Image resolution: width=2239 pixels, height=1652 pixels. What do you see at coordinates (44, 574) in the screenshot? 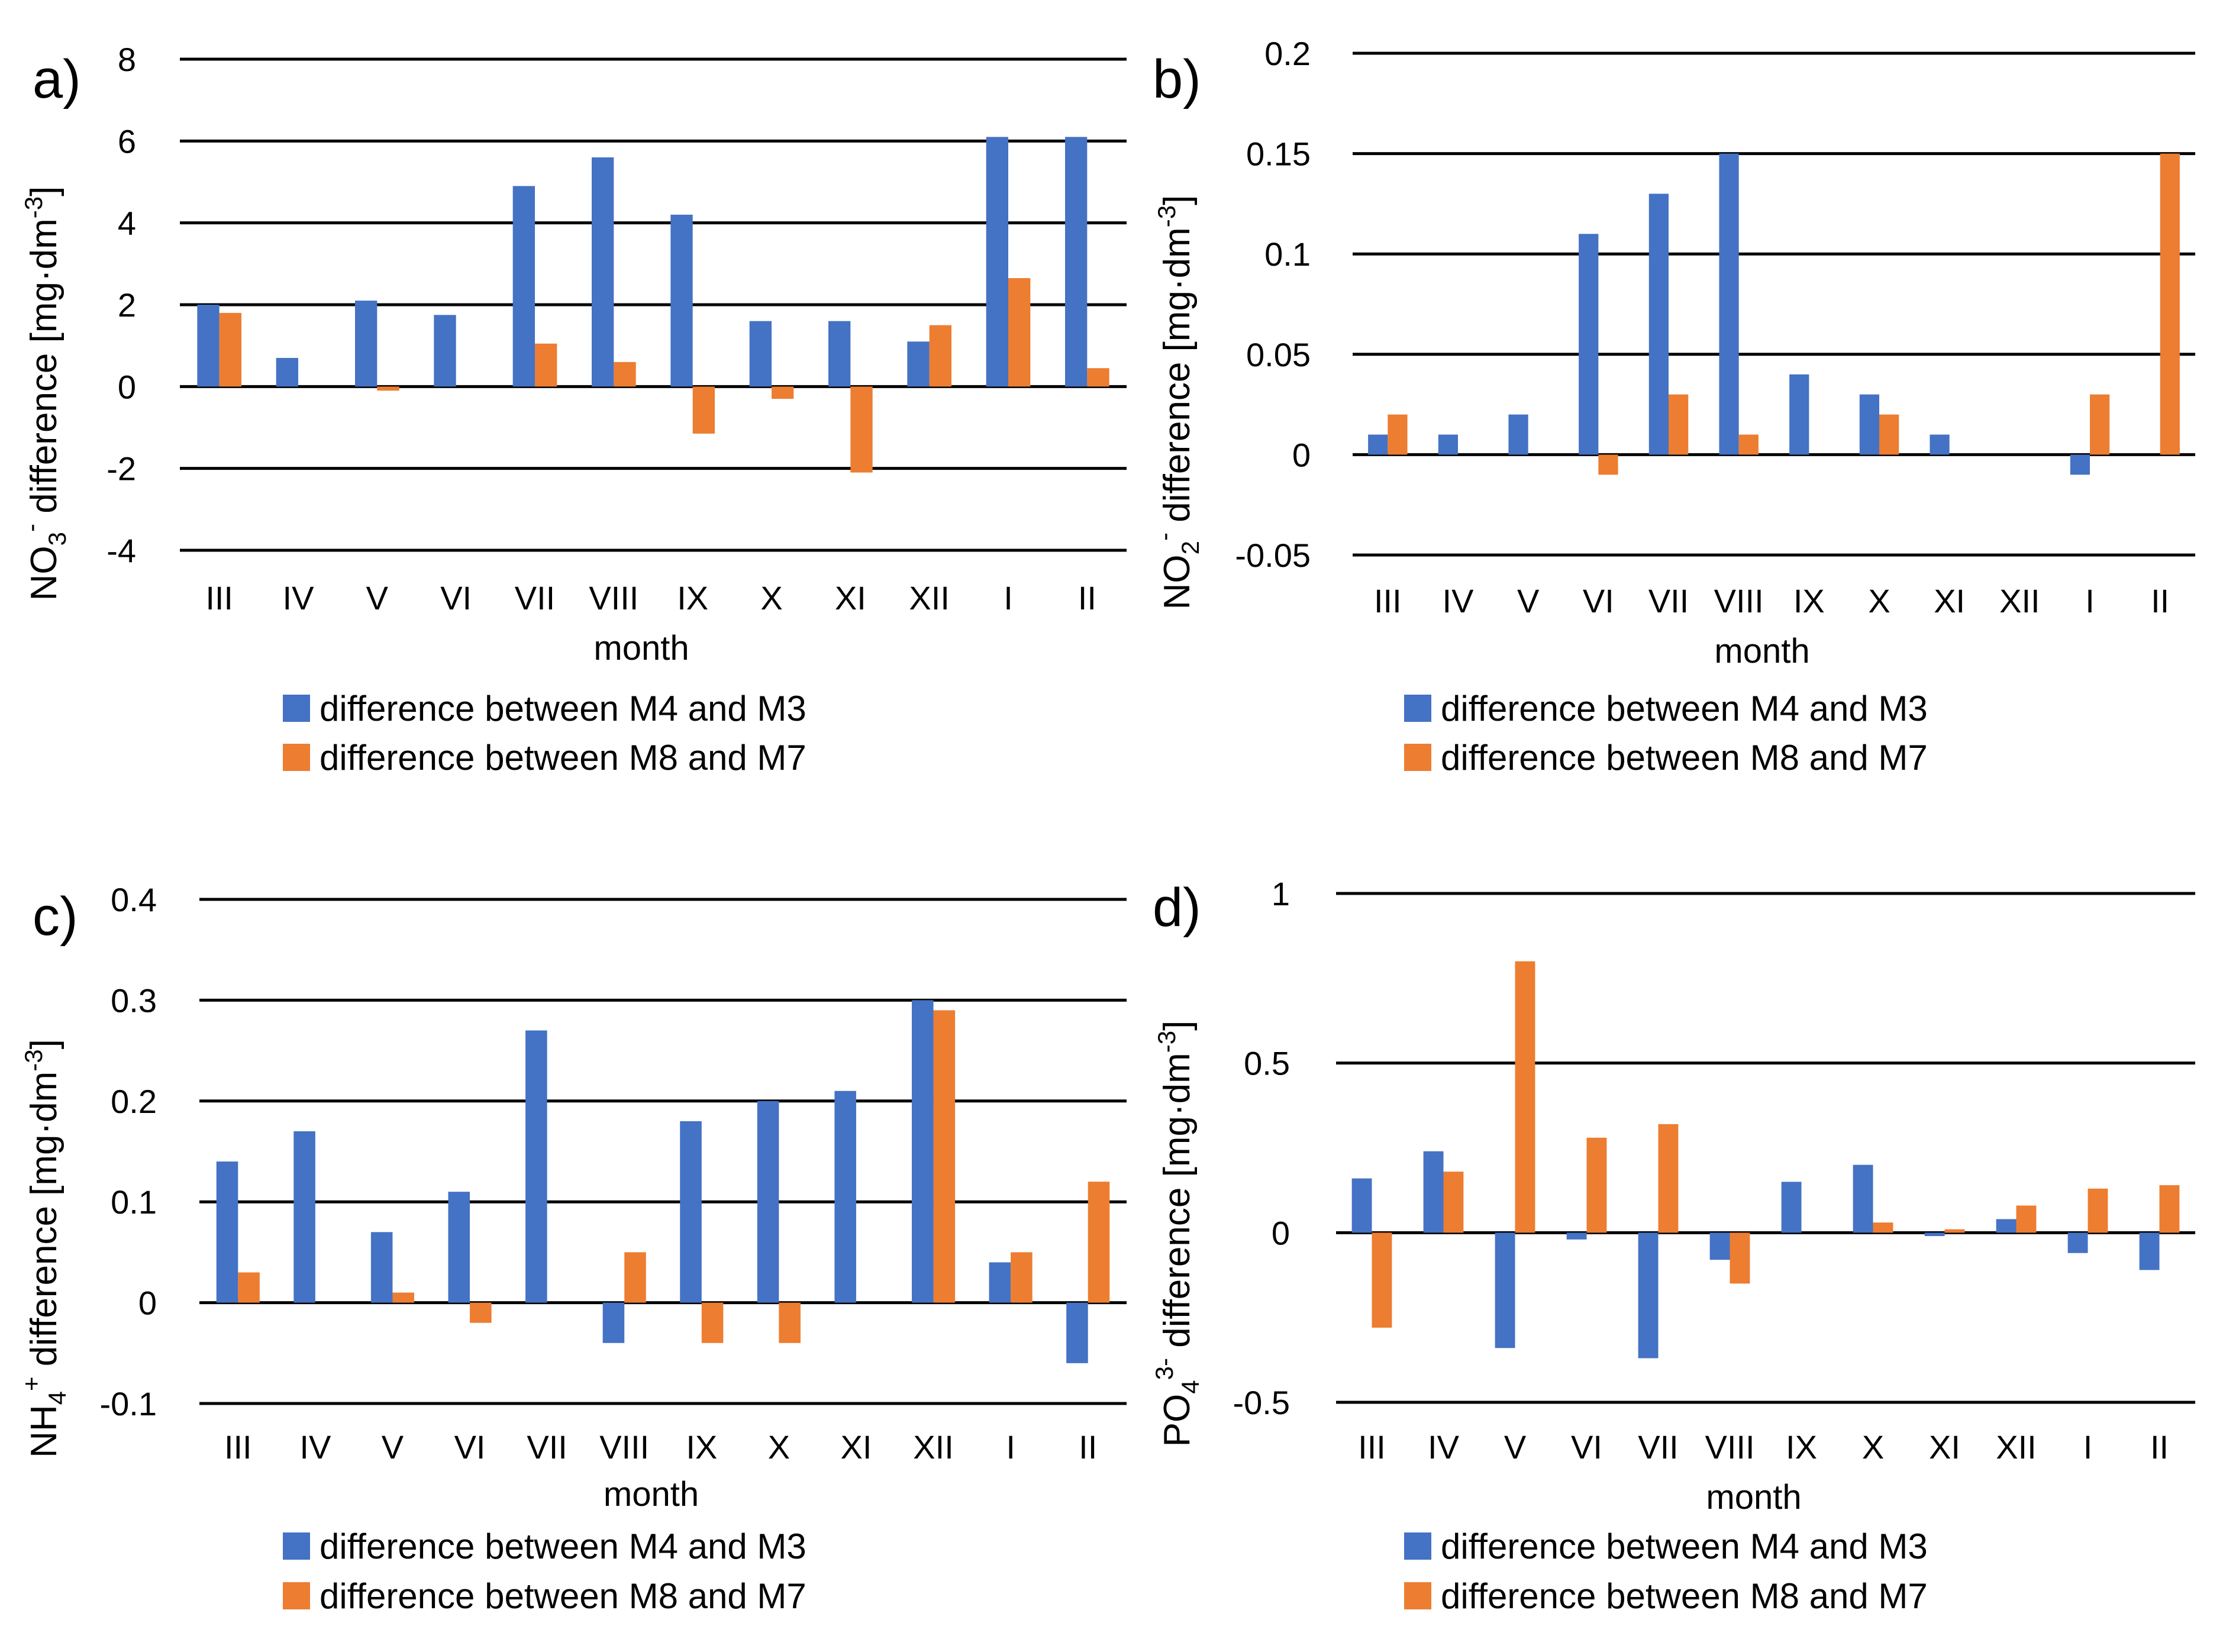
I see `y-axis-title-part: NO` at bounding box center [44, 574].